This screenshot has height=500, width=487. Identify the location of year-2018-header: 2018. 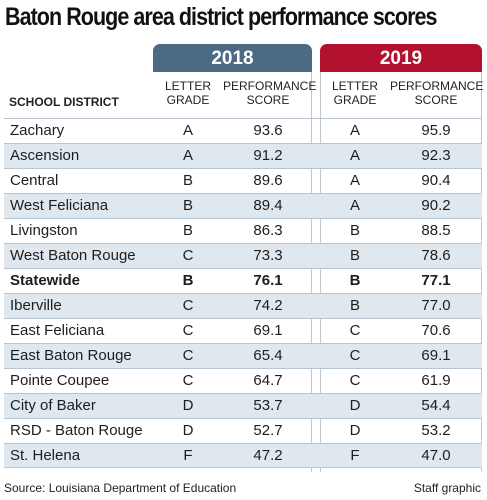
(232, 58).